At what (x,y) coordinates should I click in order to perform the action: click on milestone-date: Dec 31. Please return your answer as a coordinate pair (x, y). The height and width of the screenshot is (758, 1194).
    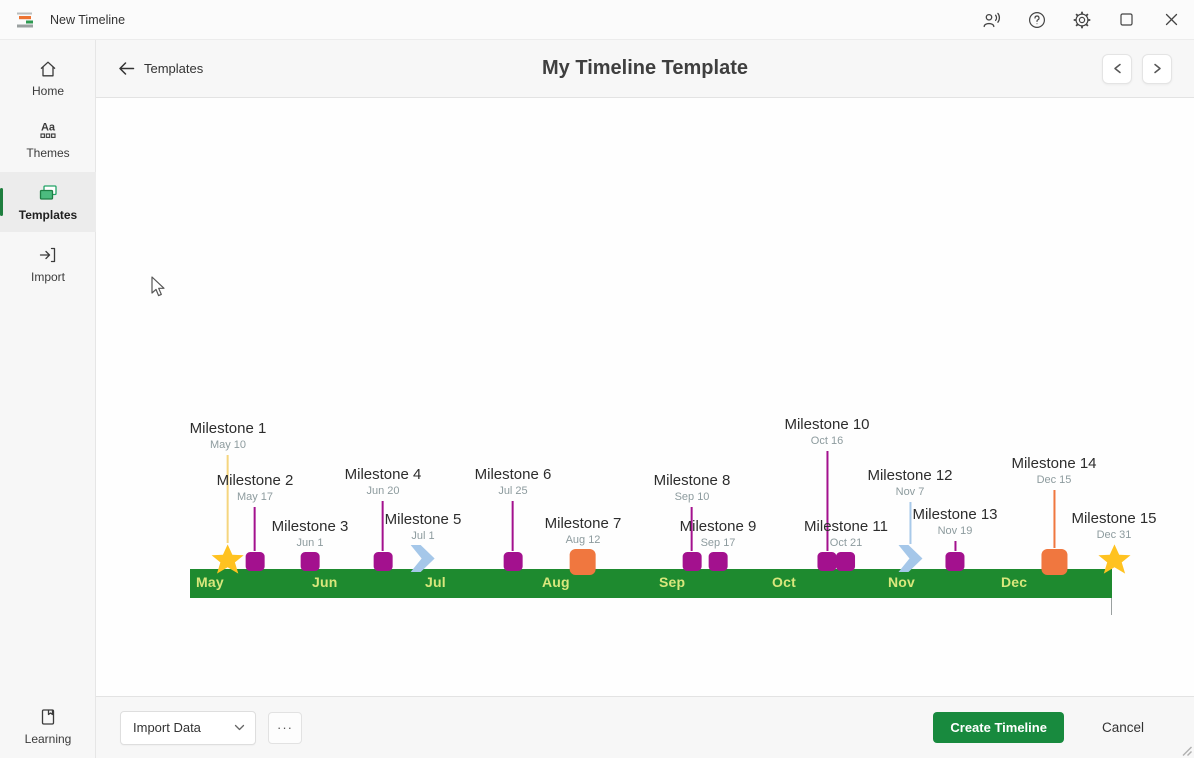
    Looking at the image, I should click on (1114, 535).